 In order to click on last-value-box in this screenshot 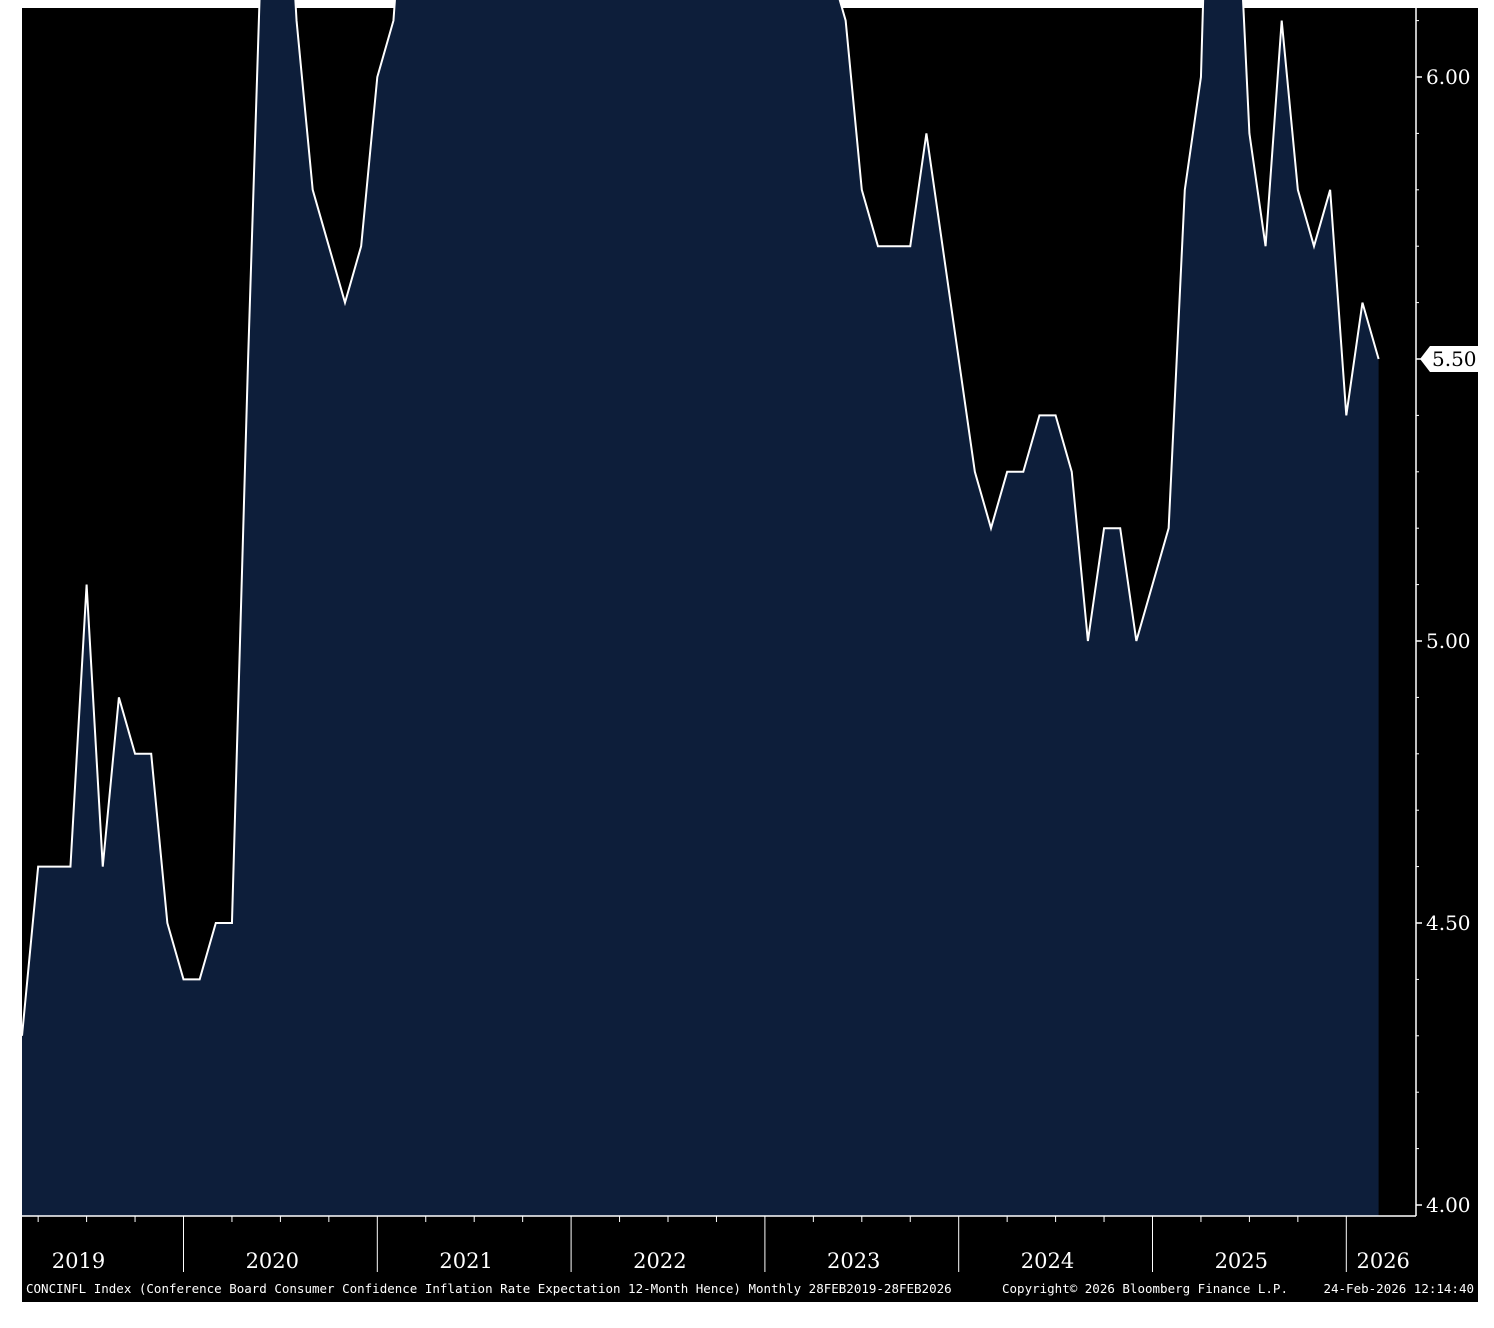, I will do `click(1450, 359)`.